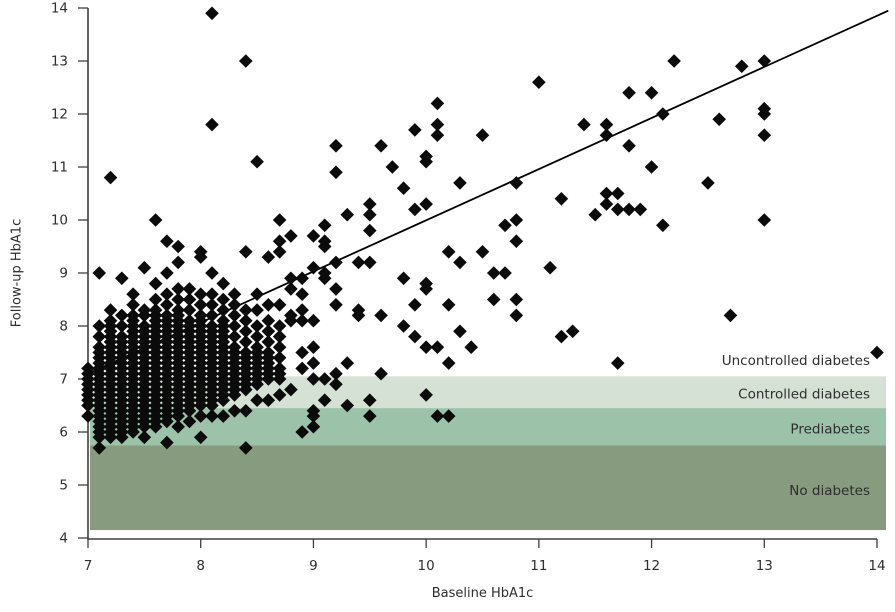 The width and height of the screenshot is (895, 612). I want to click on y-tick-label: 11, so click(59, 168).